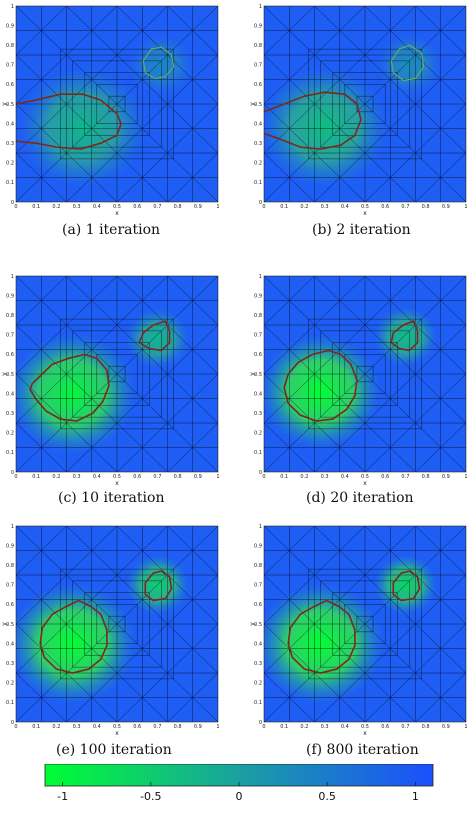 Image resolution: width=474 pixels, height=816 pixels. Describe the element at coordinates (362, 750) in the screenshot. I see `caption-f: (f) 800 iteration` at that location.